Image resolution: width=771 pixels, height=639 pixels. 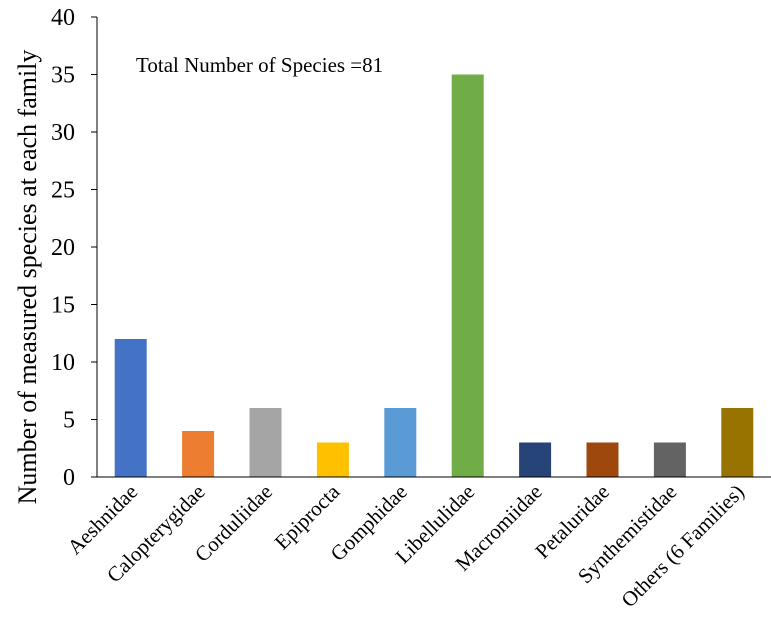 I want to click on bar-libellulidae, so click(x=467, y=275).